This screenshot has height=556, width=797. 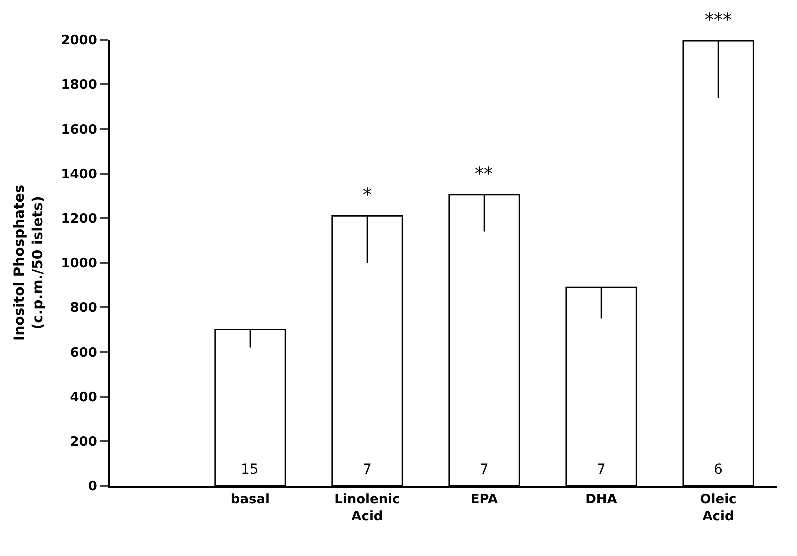 What do you see at coordinates (79, 264) in the screenshot?
I see `y-tick-label: 1000` at bounding box center [79, 264].